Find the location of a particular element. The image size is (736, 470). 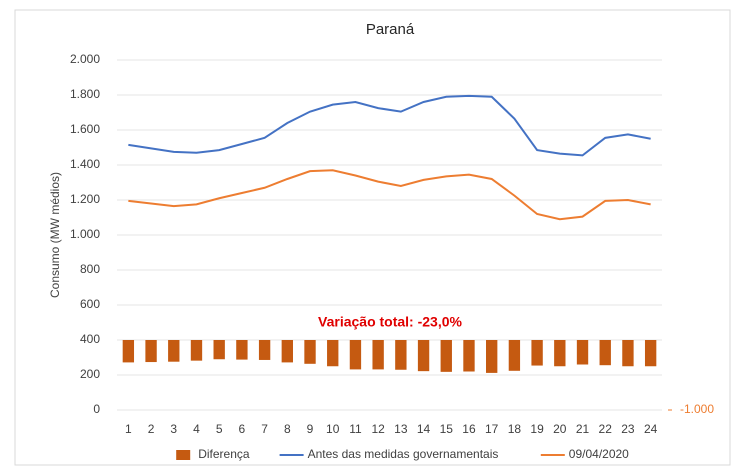

chart-title: Paraná is located at coordinates (390, 29).